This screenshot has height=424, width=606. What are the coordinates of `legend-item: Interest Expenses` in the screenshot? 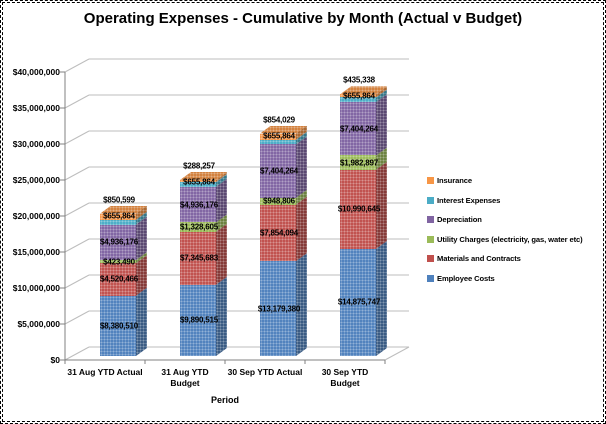 It's located at (463, 200).